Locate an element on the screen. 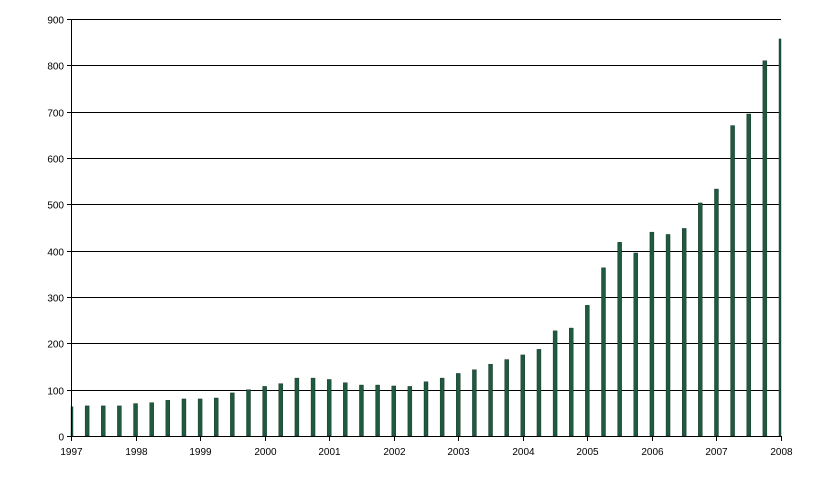 The width and height of the screenshot is (827, 483). x-tick-label: 2008 is located at coordinates (781, 452).